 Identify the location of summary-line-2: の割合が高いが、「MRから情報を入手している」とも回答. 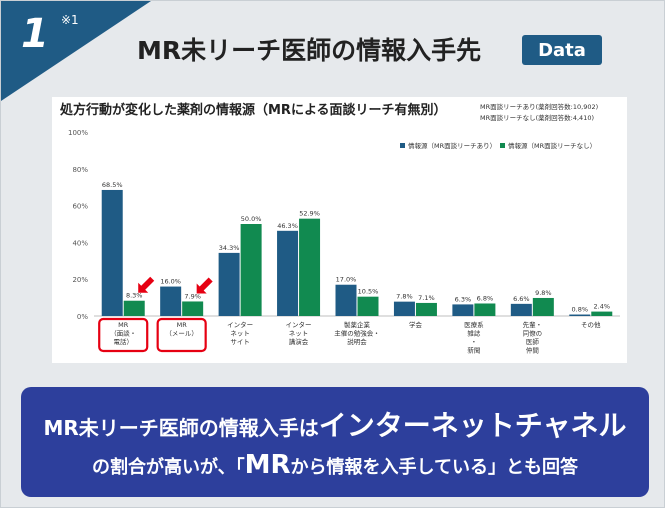
(335, 465).